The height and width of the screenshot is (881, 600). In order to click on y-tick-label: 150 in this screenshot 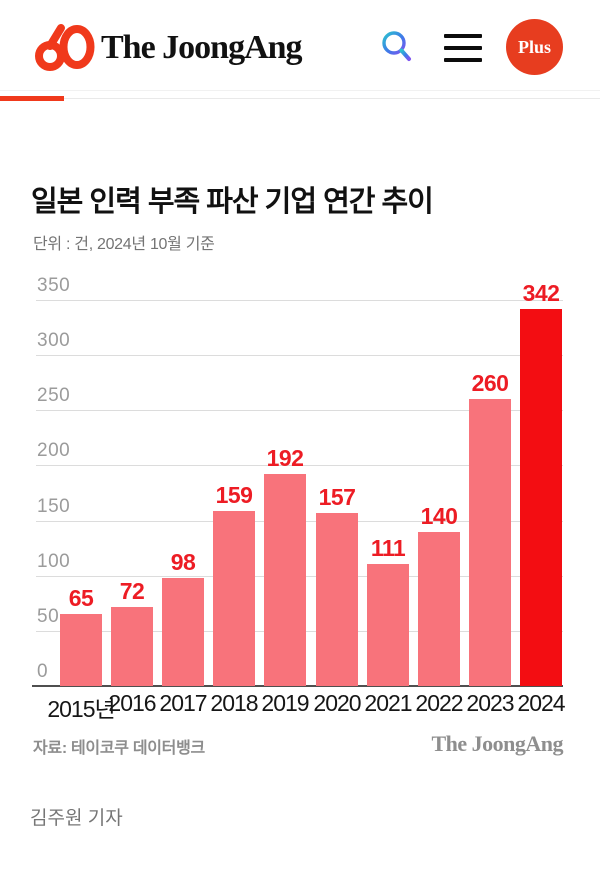, I will do `click(54, 506)`.